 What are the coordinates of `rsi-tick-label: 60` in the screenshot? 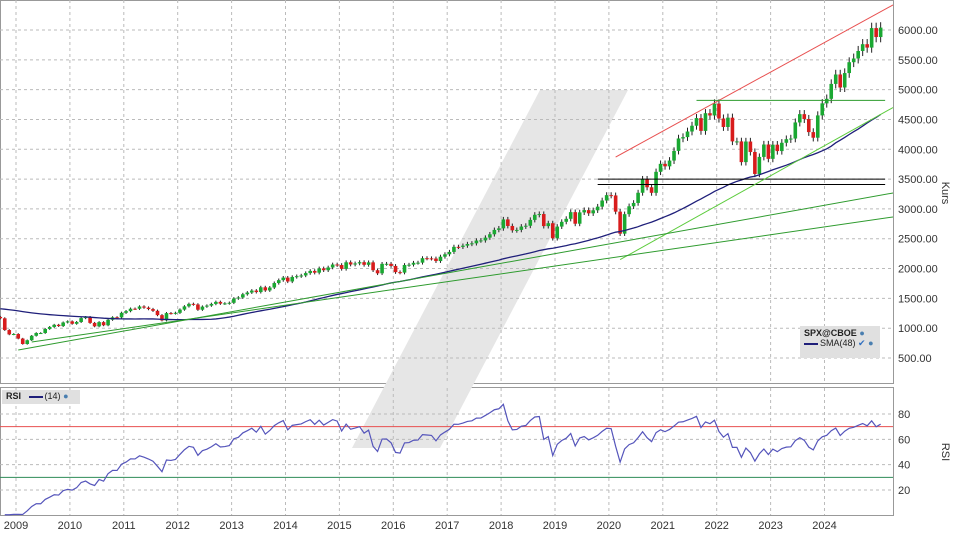 It's located at (904, 440).